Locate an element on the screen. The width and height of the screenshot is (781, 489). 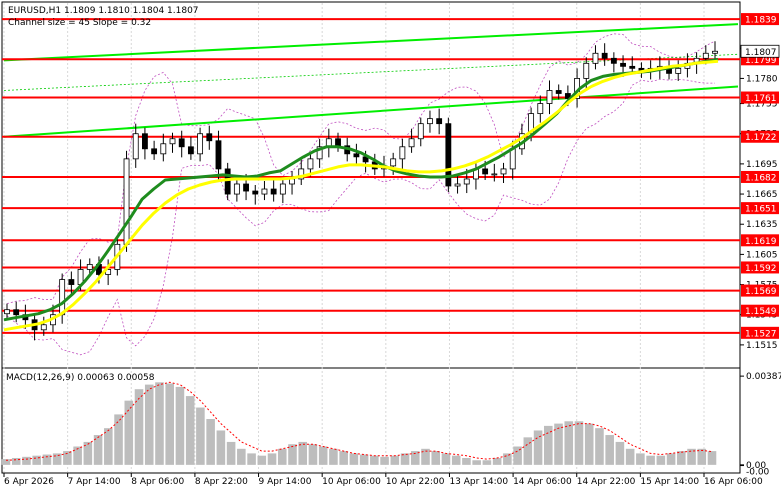
time-tick-label: 8 Apr 22:00 is located at coordinates (221, 482).